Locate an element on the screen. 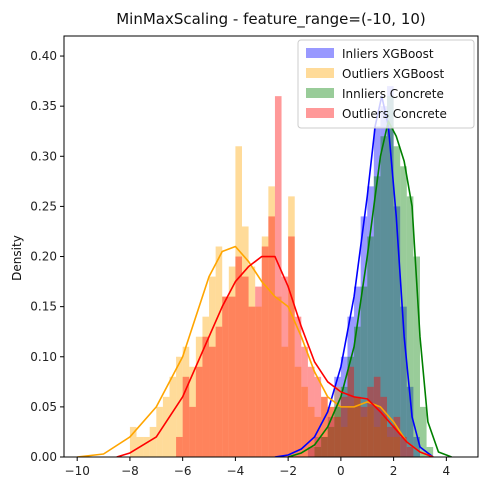  legend-item: Outliers Concrete is located at coordinates (376, 114).